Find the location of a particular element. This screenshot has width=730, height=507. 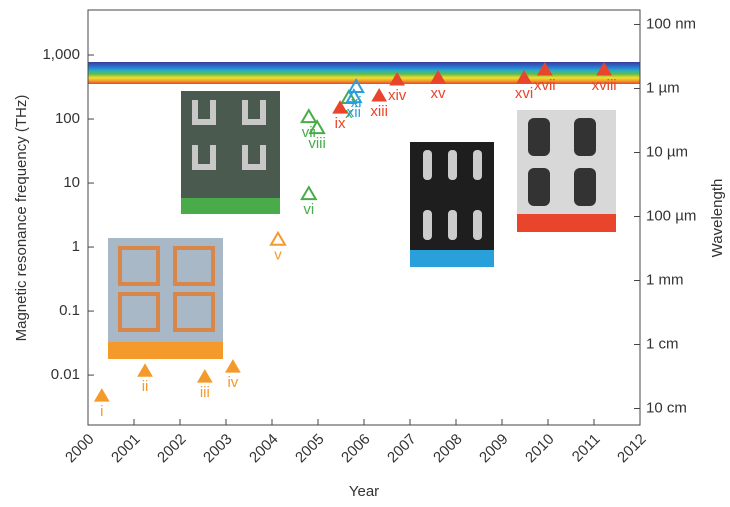

point-label: xii is located at coordinates (354, 112).